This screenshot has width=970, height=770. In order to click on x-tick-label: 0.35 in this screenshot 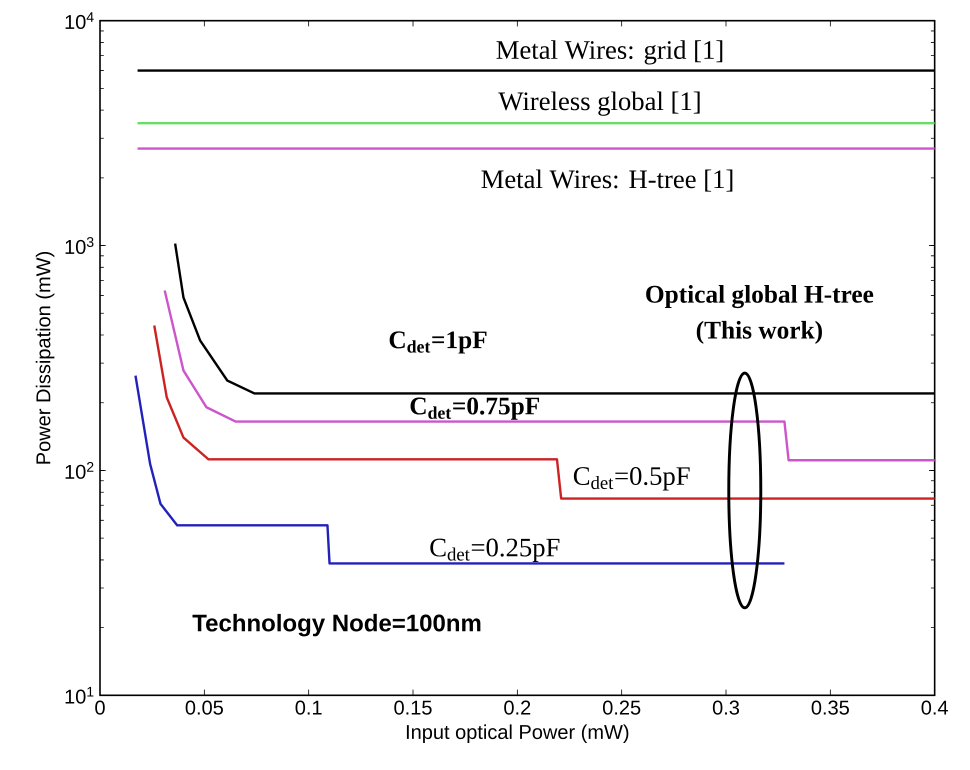, I will do `click(830, 707)`.